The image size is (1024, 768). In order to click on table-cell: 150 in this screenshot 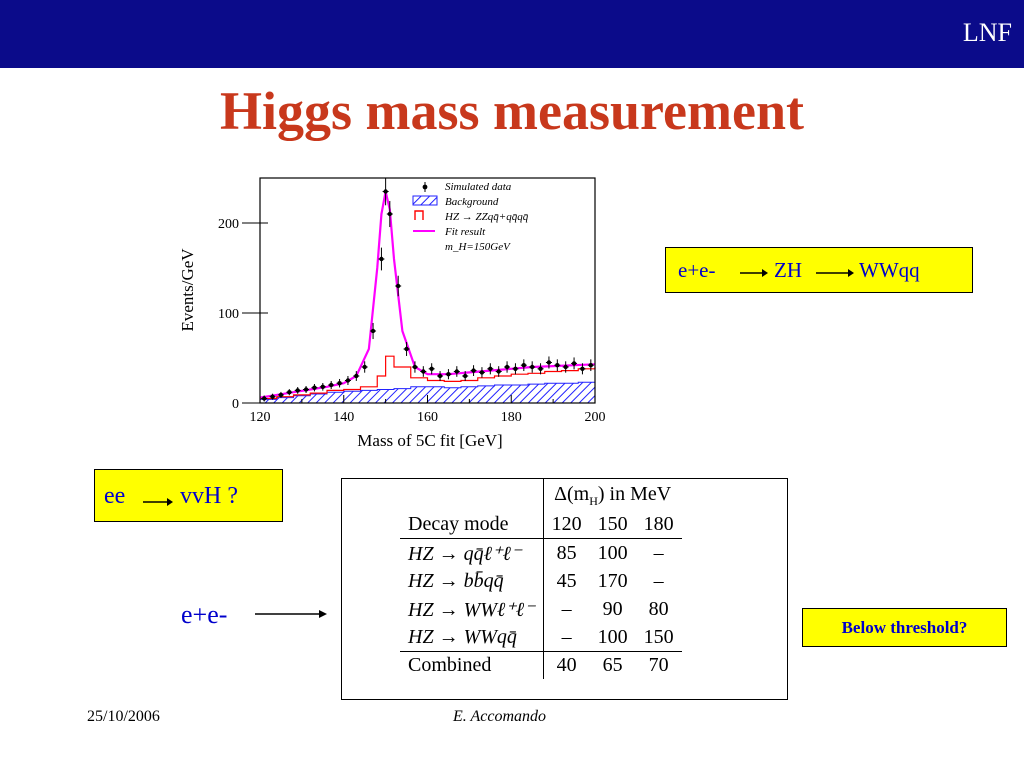, I will do `click(658, 637)`.